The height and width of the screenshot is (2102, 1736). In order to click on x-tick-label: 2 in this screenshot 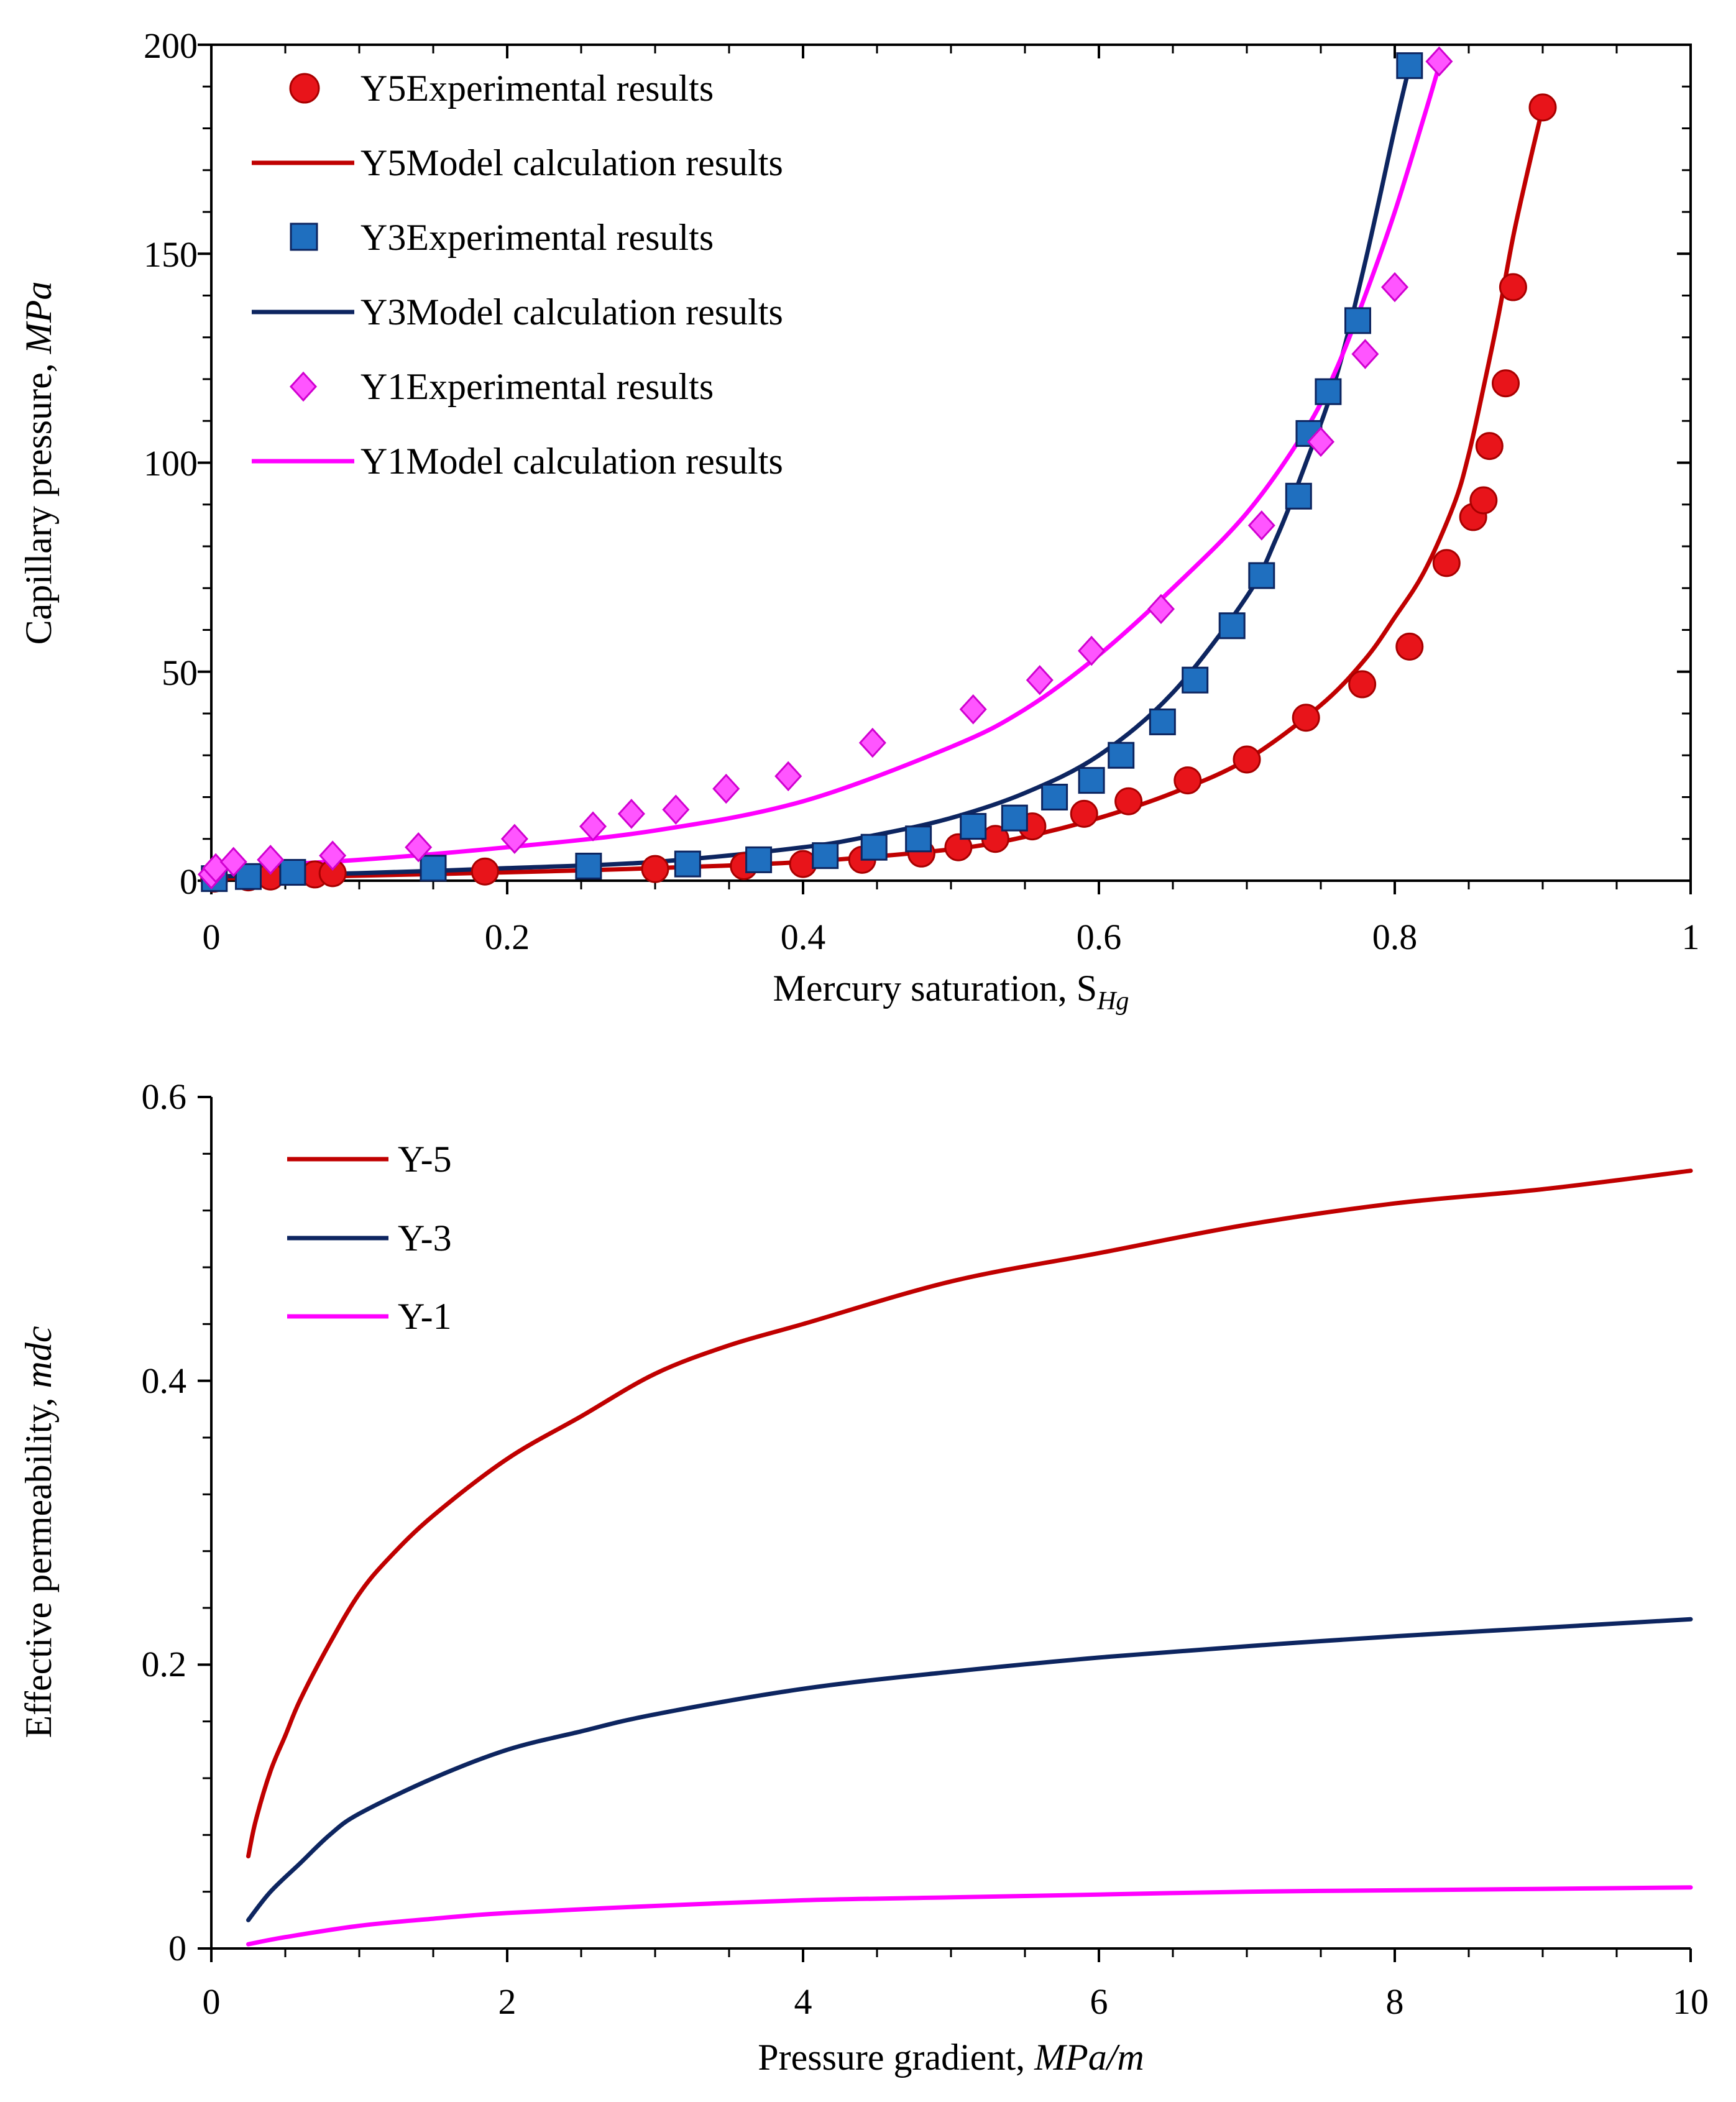, I will do `click(507, 2002)`.